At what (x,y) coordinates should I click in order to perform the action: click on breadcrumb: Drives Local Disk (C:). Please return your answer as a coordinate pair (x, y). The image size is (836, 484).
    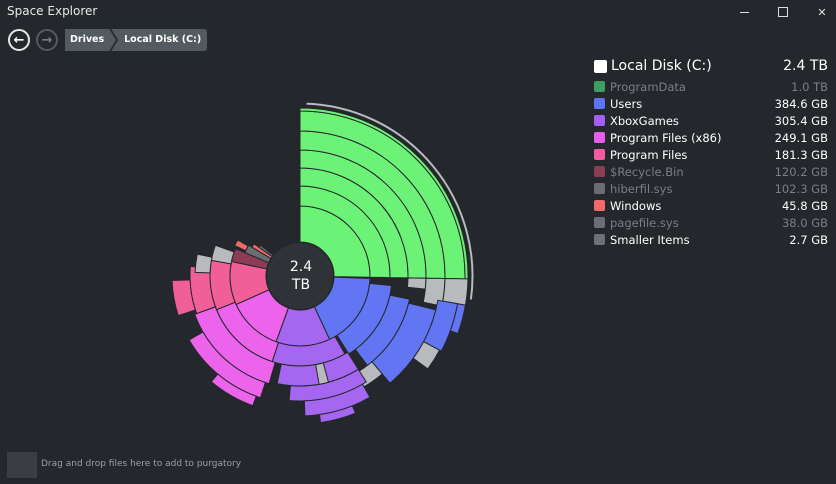
    Looking at the image, I should click on (136, 40).